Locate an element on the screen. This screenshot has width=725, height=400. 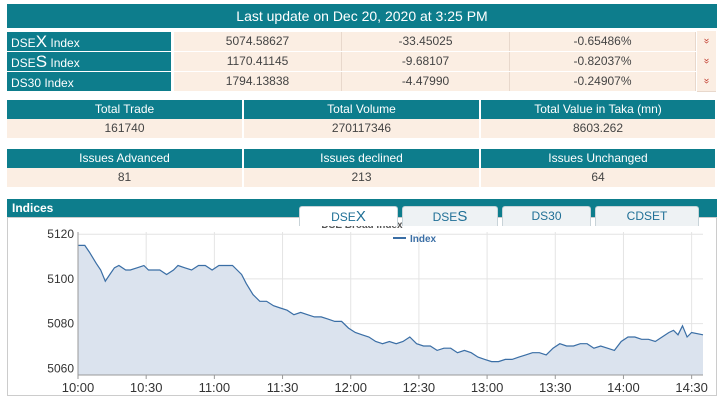
x-tick-label: 12:30 is located at coordinates (419, 387).